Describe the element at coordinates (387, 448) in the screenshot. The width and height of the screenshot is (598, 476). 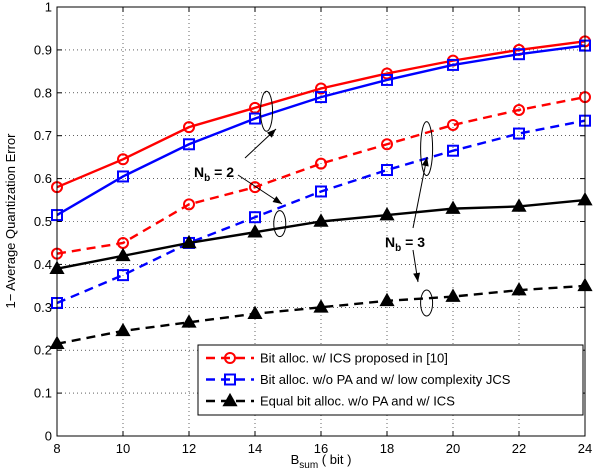
I see `x-tick-label: 18` at that location.